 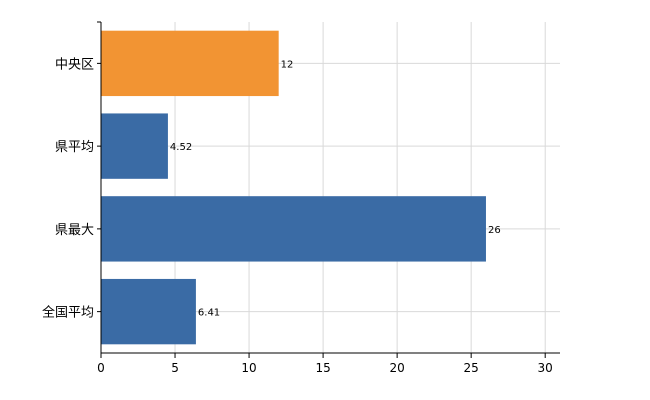 What do you see at coordinates (494, 230) in the screenshot?
I see `data-label: 26` at bounding box center [494, 230].